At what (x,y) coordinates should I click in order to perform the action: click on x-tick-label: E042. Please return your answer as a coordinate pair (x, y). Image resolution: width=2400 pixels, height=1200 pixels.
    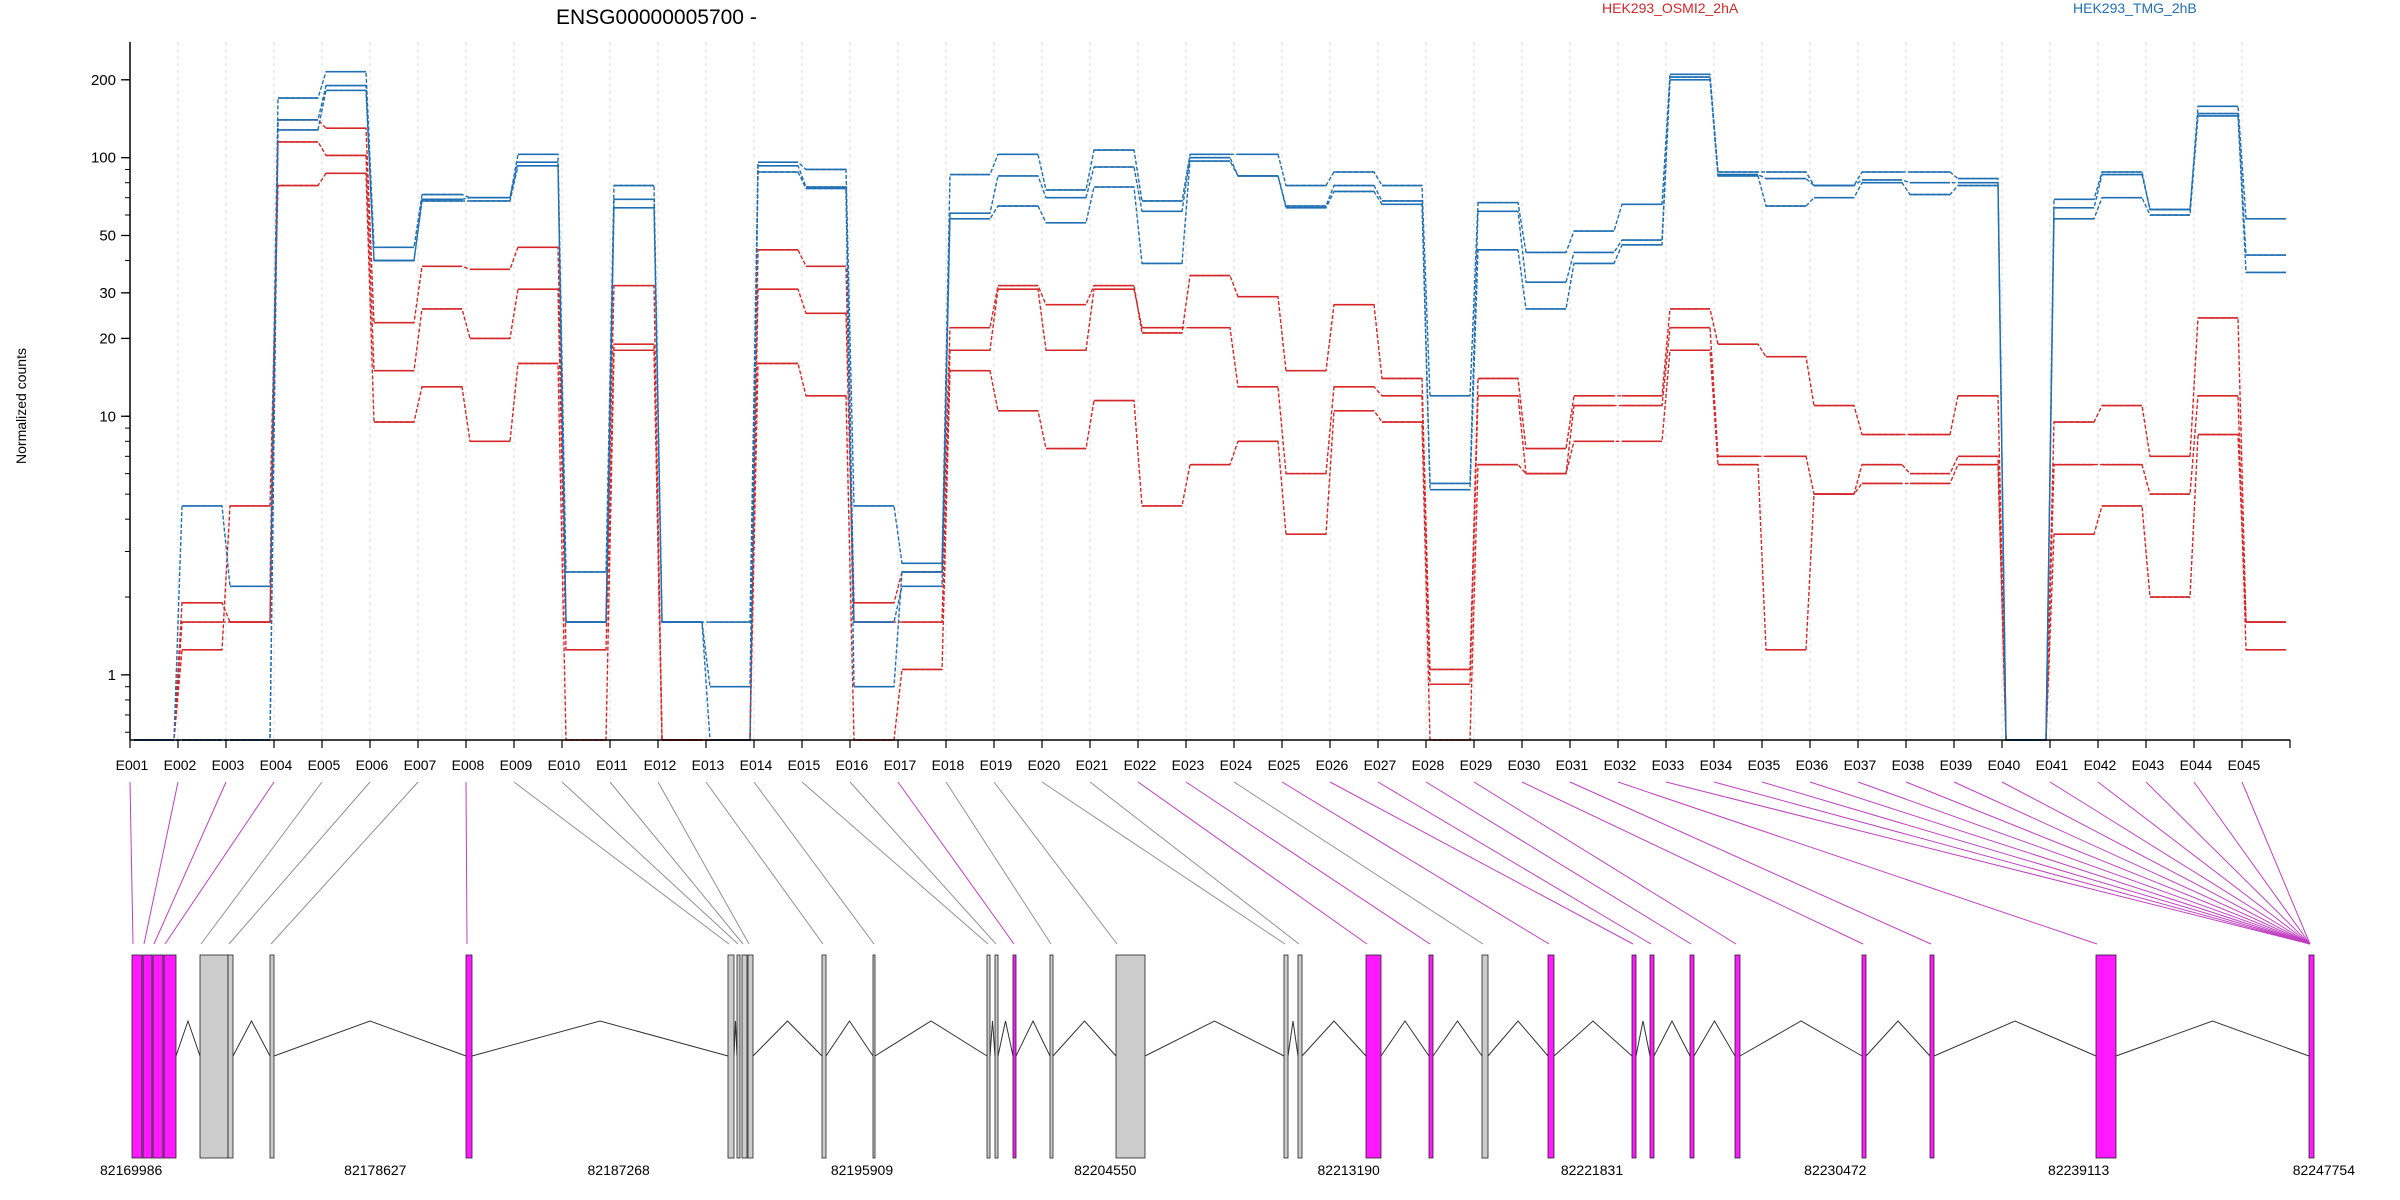
    Looking at the image, I should click on (2100, 765).